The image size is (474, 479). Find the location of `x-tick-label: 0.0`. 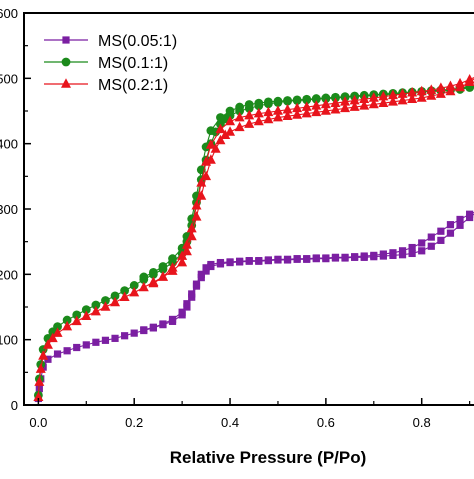

x-tick-label: 0.0 is located at coordinates (38, 422).